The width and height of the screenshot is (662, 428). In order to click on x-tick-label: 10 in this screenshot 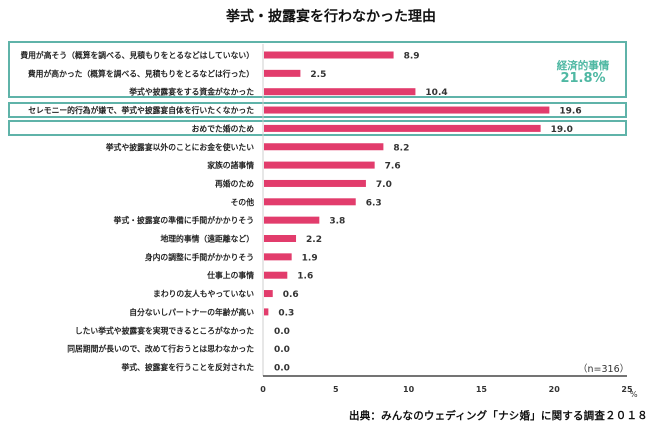, I will do `click(409, 389)`.